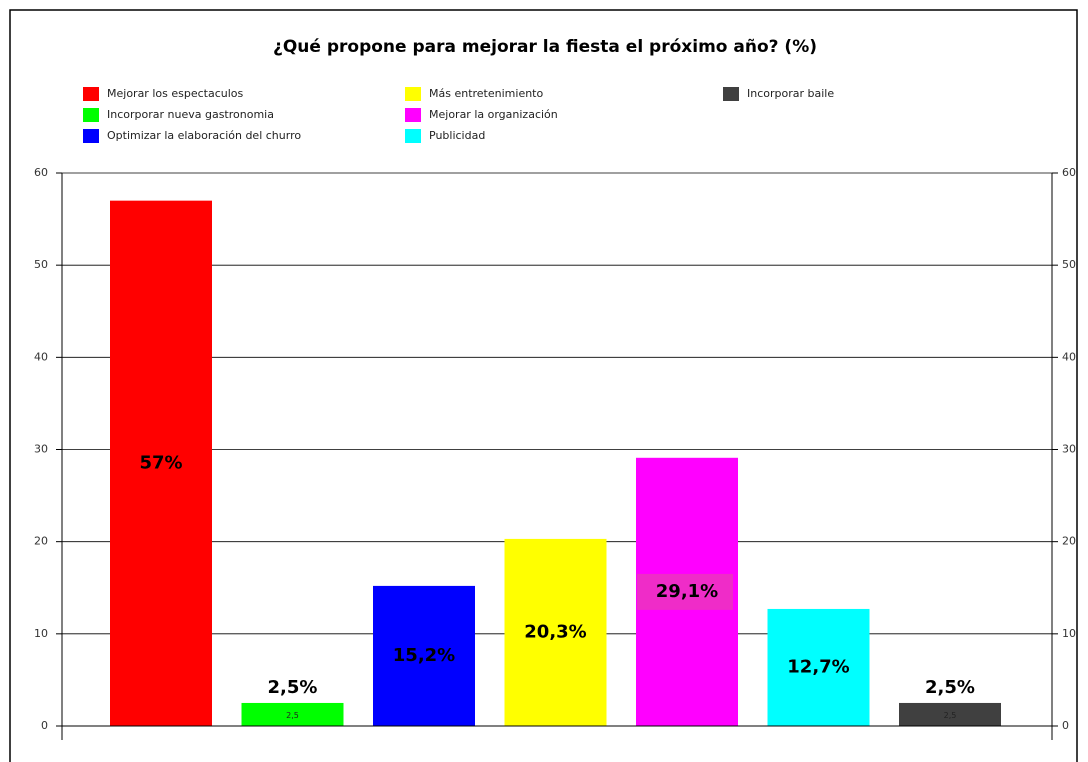 The height and width of the screenshot is (762, 1088). I want to click on value-label: 15,2%, so click(424, 655).